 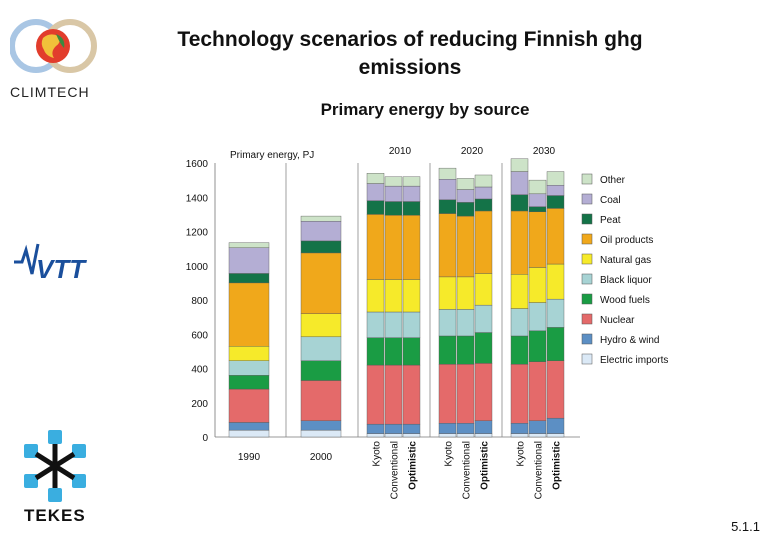 What do you see at coordinates (625, 260) in the screenshot?
I see `legend-label: Natural gas` at bounding box center [625, 260].